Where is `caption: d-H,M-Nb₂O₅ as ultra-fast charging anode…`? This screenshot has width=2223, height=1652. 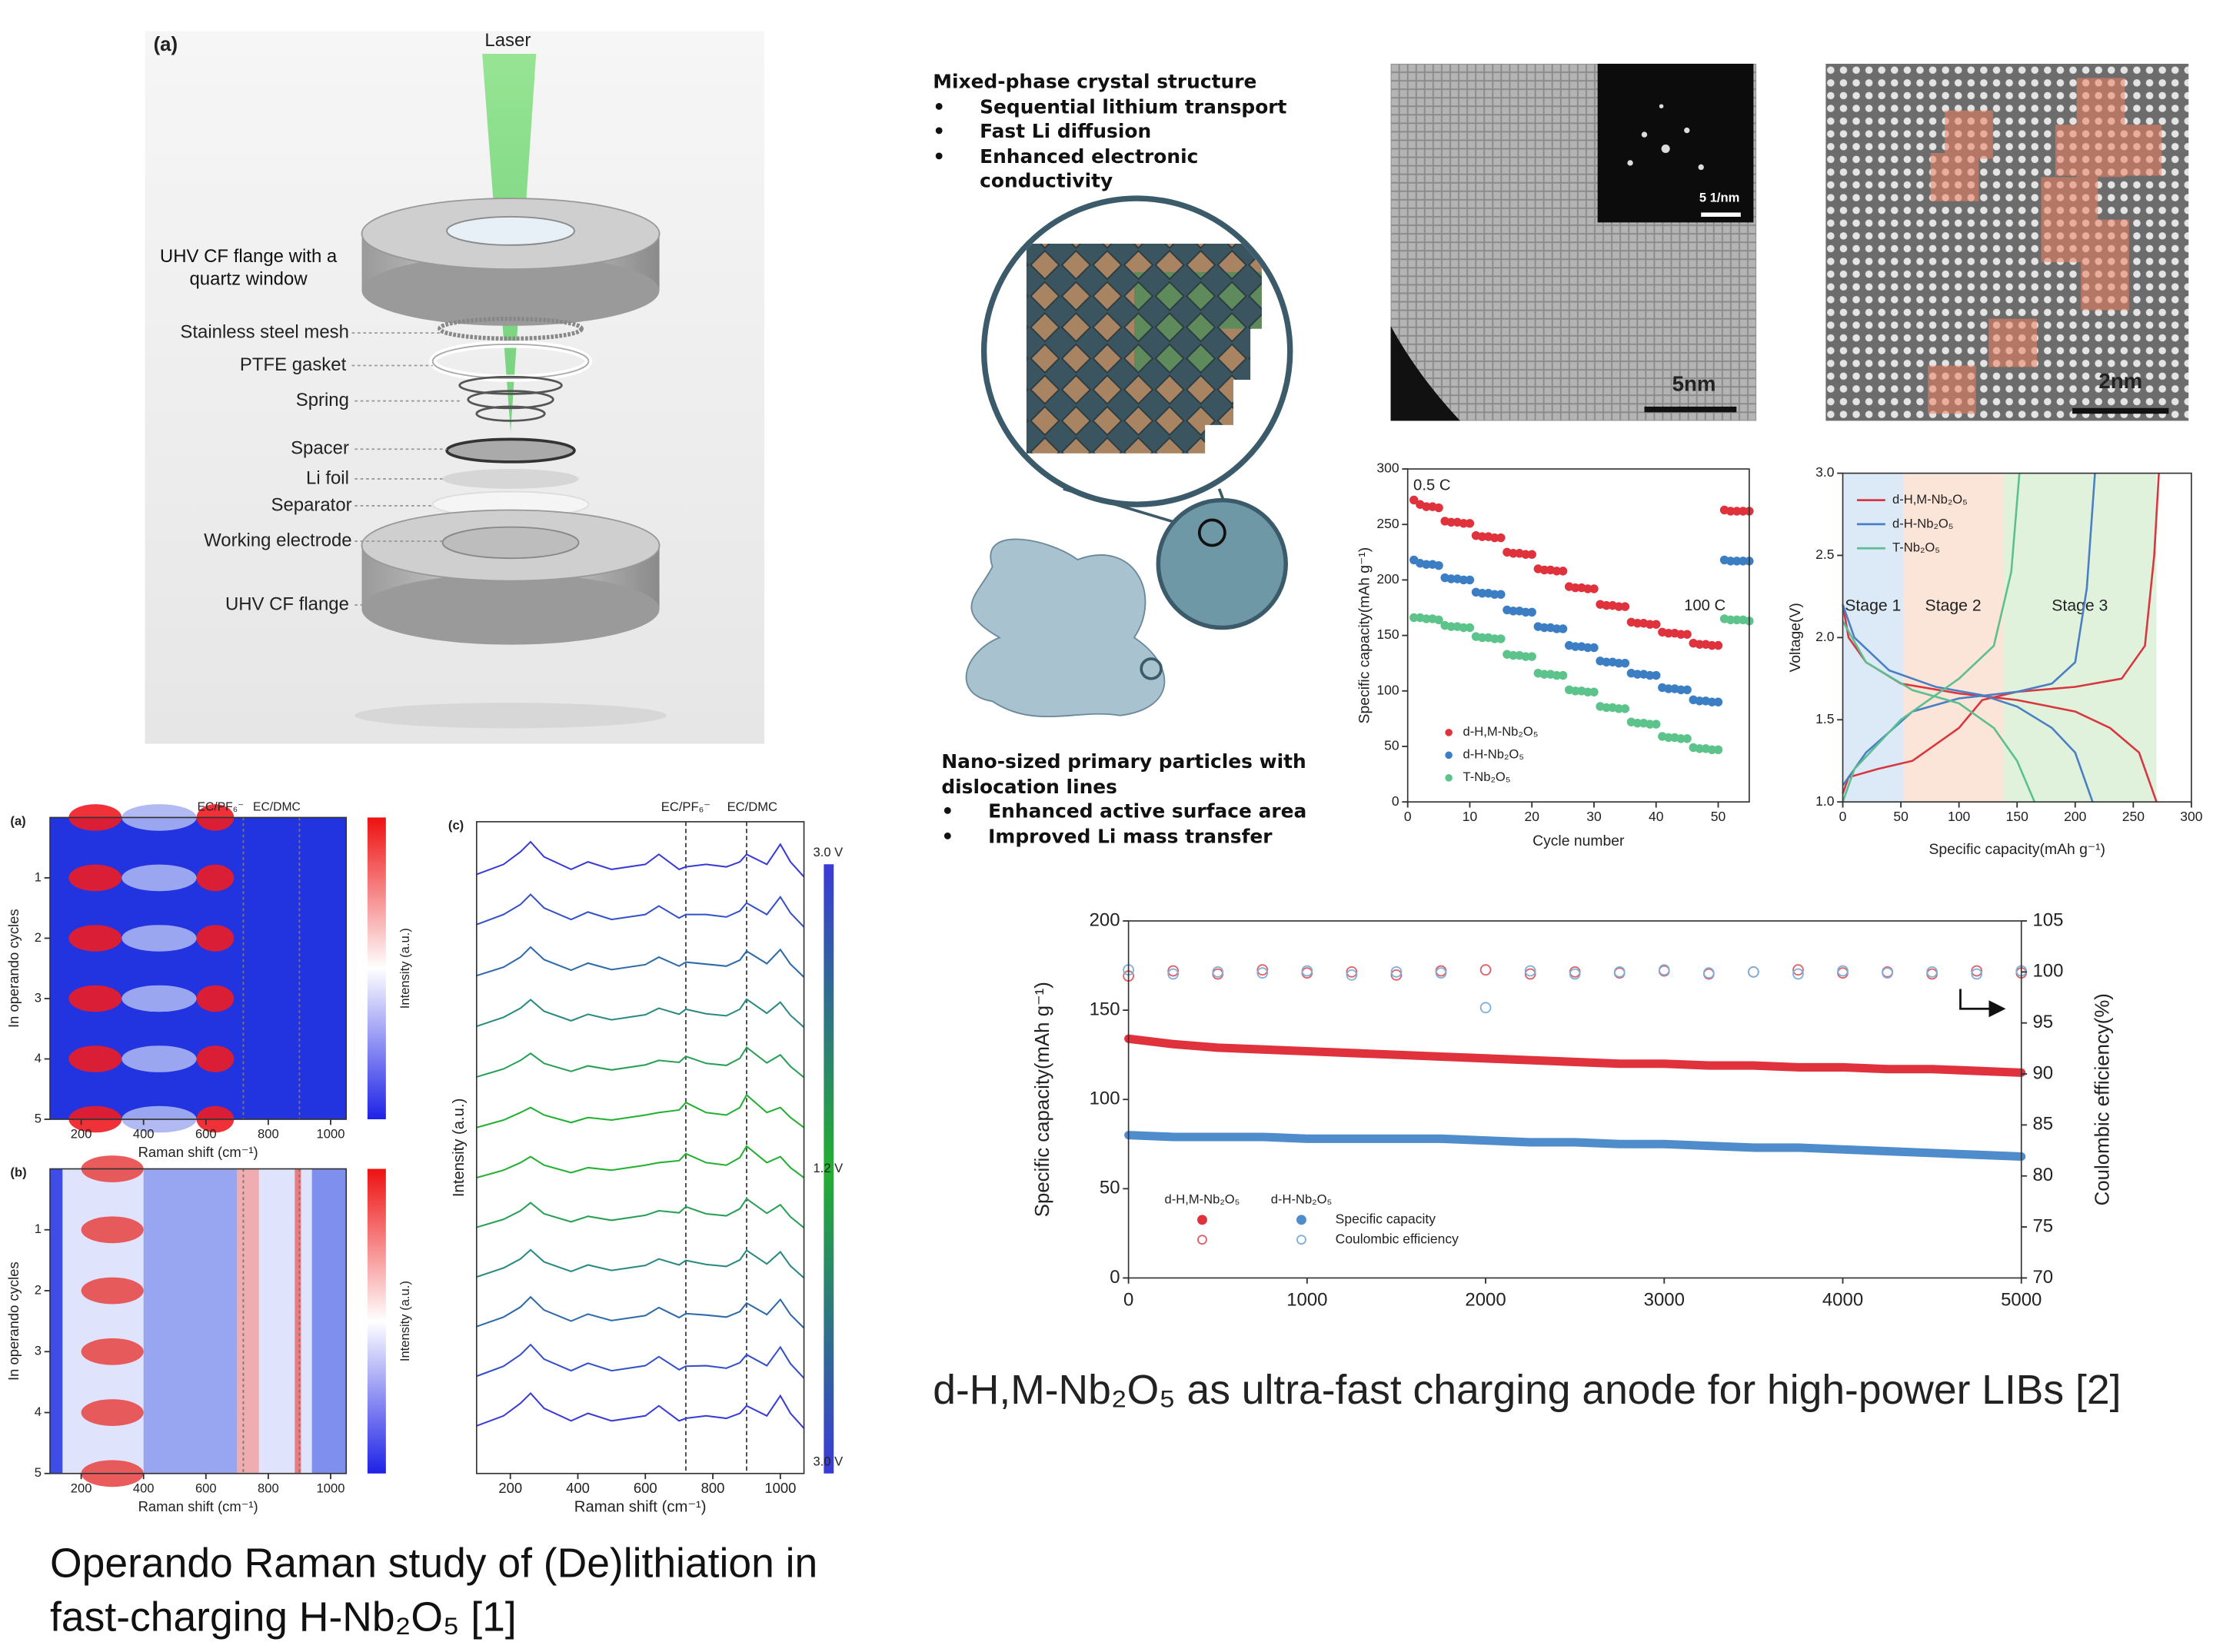
caption: d-H,M-Nb₂O₅ as ultra-fast charging anode… is located at coordinates (1527, 1390).